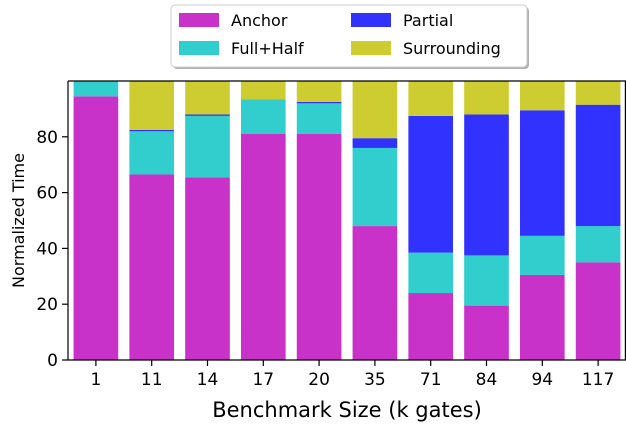 The height and width of the screenshot is (427, 626). Describe the element at coordinates (452, 48) in the screenshot. I see `legend-label-surrounding: Surrounding` at that location.